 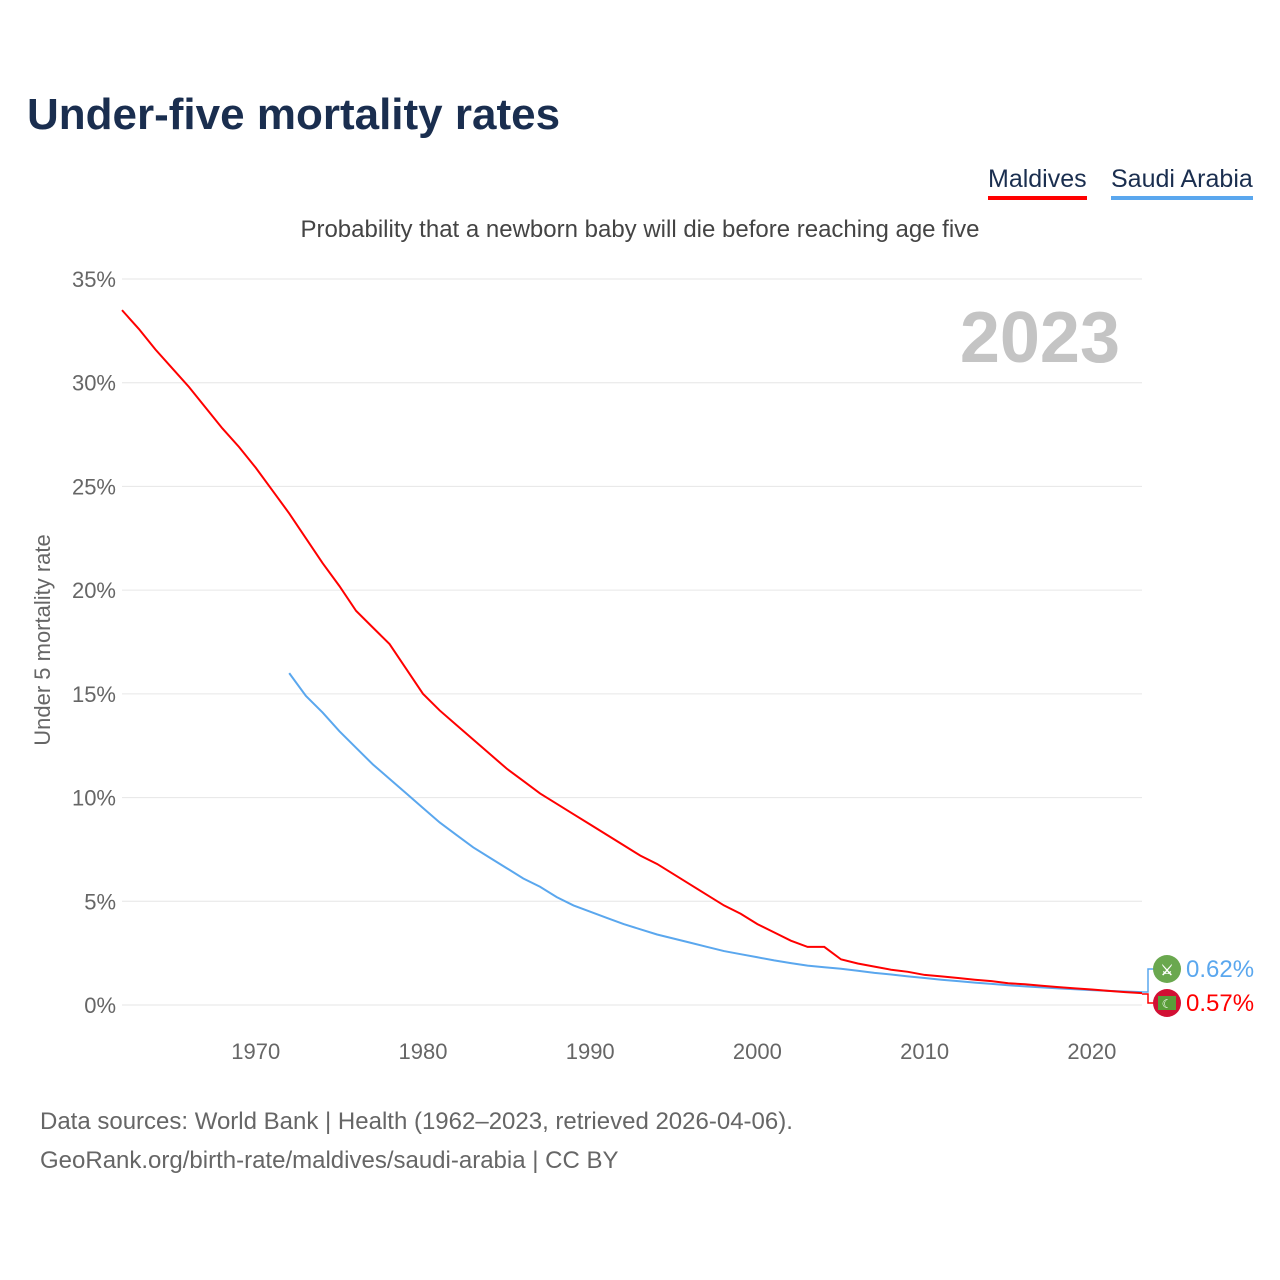 What do you see at coordinates (1220, 1003) in the screenshot?
I see `end-label-maldives: 0.57%` at bounding box center [1220, 1003].